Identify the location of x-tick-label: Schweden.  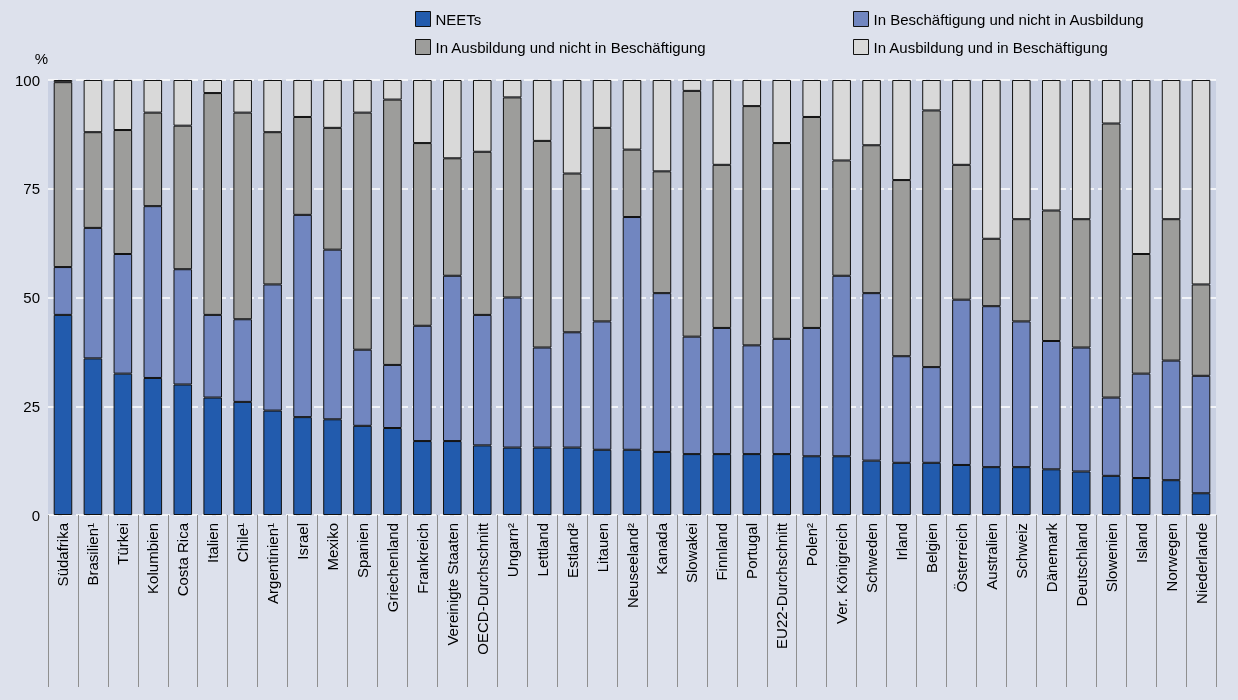
(872, 558).